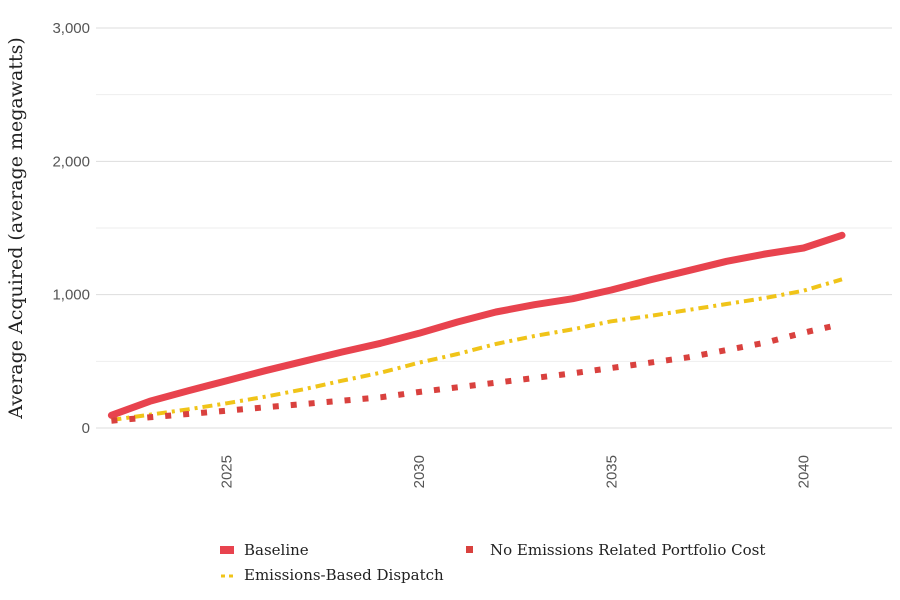 This screenshot has width=900, height=600. I want to click on legend-item: Emissions-Based Dispatch, so click(332, 575).